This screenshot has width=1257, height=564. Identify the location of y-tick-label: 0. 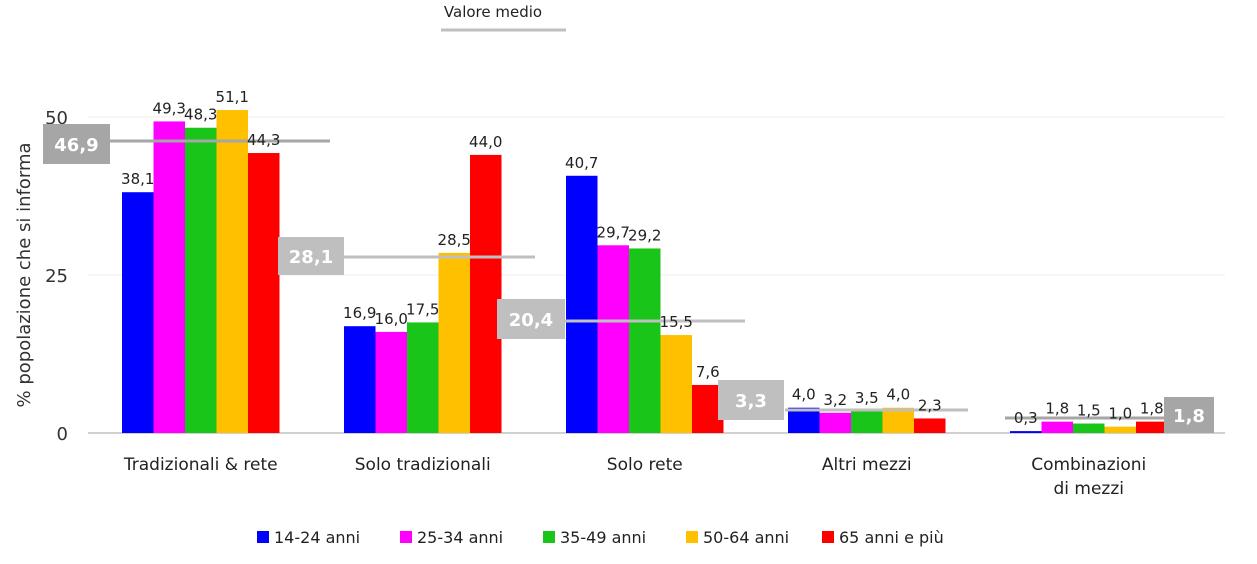
(62, 434).